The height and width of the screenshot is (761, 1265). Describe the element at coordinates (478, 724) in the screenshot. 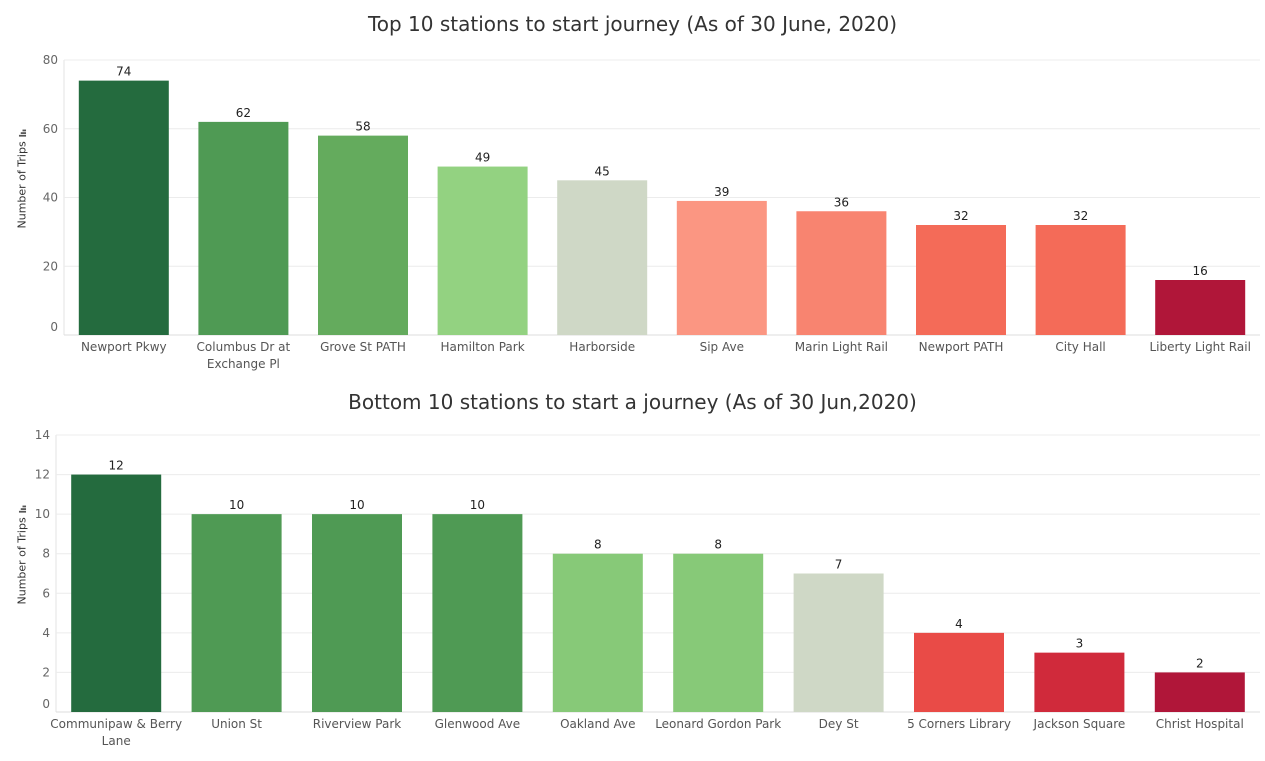

I see `x-tick-label: Glenwood Ave` at that location.